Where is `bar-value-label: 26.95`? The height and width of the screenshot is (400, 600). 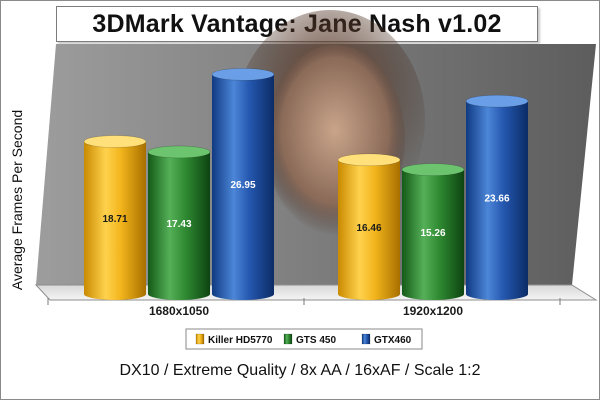 bar-value-label: 26.95 is located at coordinates (242, 185).